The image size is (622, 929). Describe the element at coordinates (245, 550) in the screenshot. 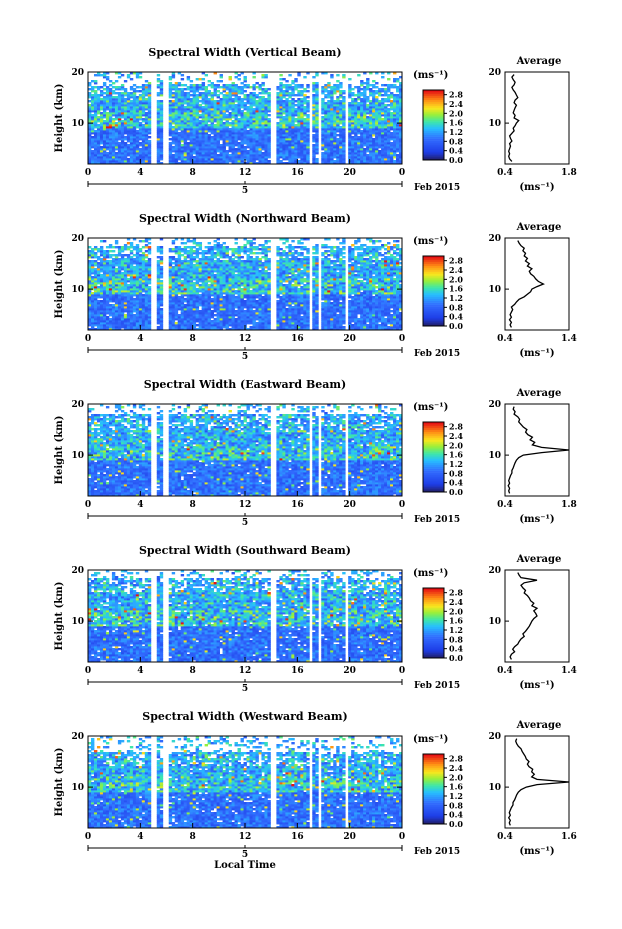

I see `panel-title: Spectral Width (Southward Beam)` at that location.